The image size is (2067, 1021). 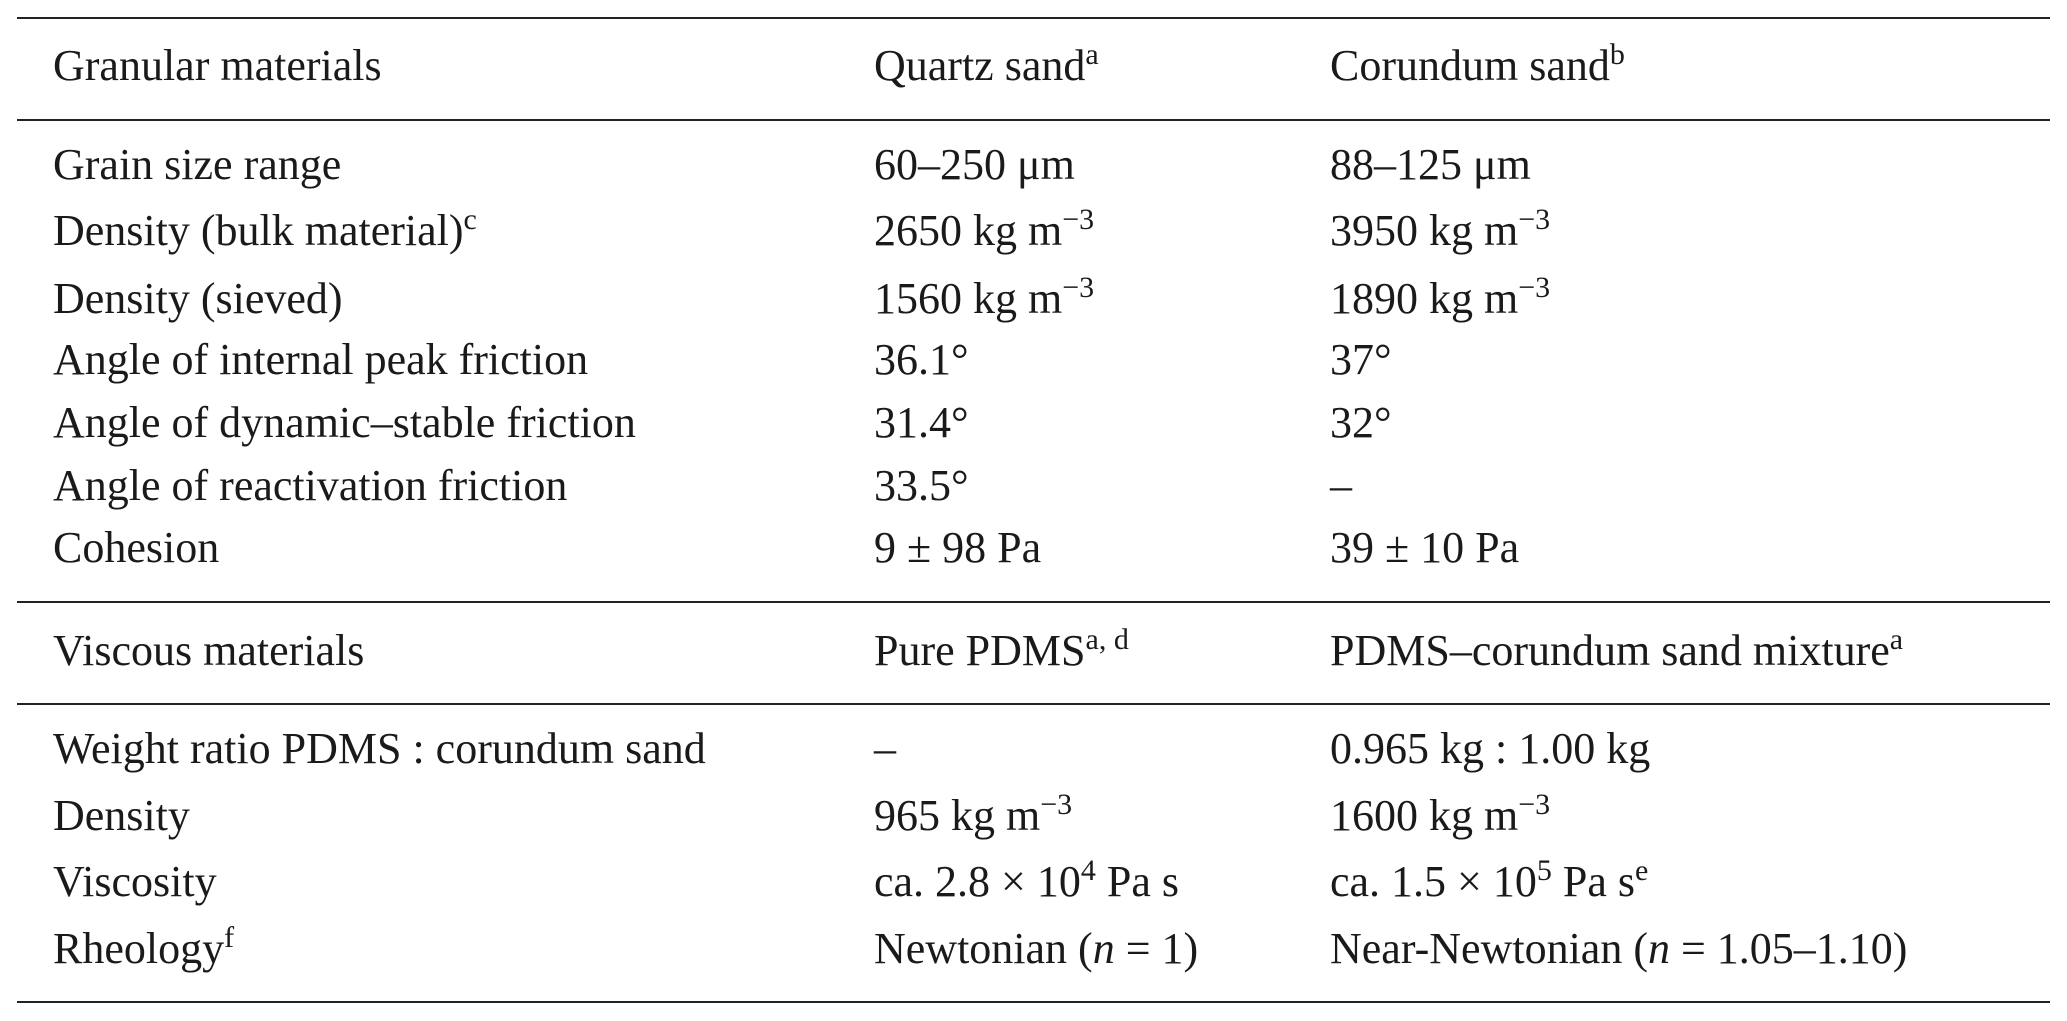 I want to click on cell-text: Viscous materials, so click(x=209, y=650).